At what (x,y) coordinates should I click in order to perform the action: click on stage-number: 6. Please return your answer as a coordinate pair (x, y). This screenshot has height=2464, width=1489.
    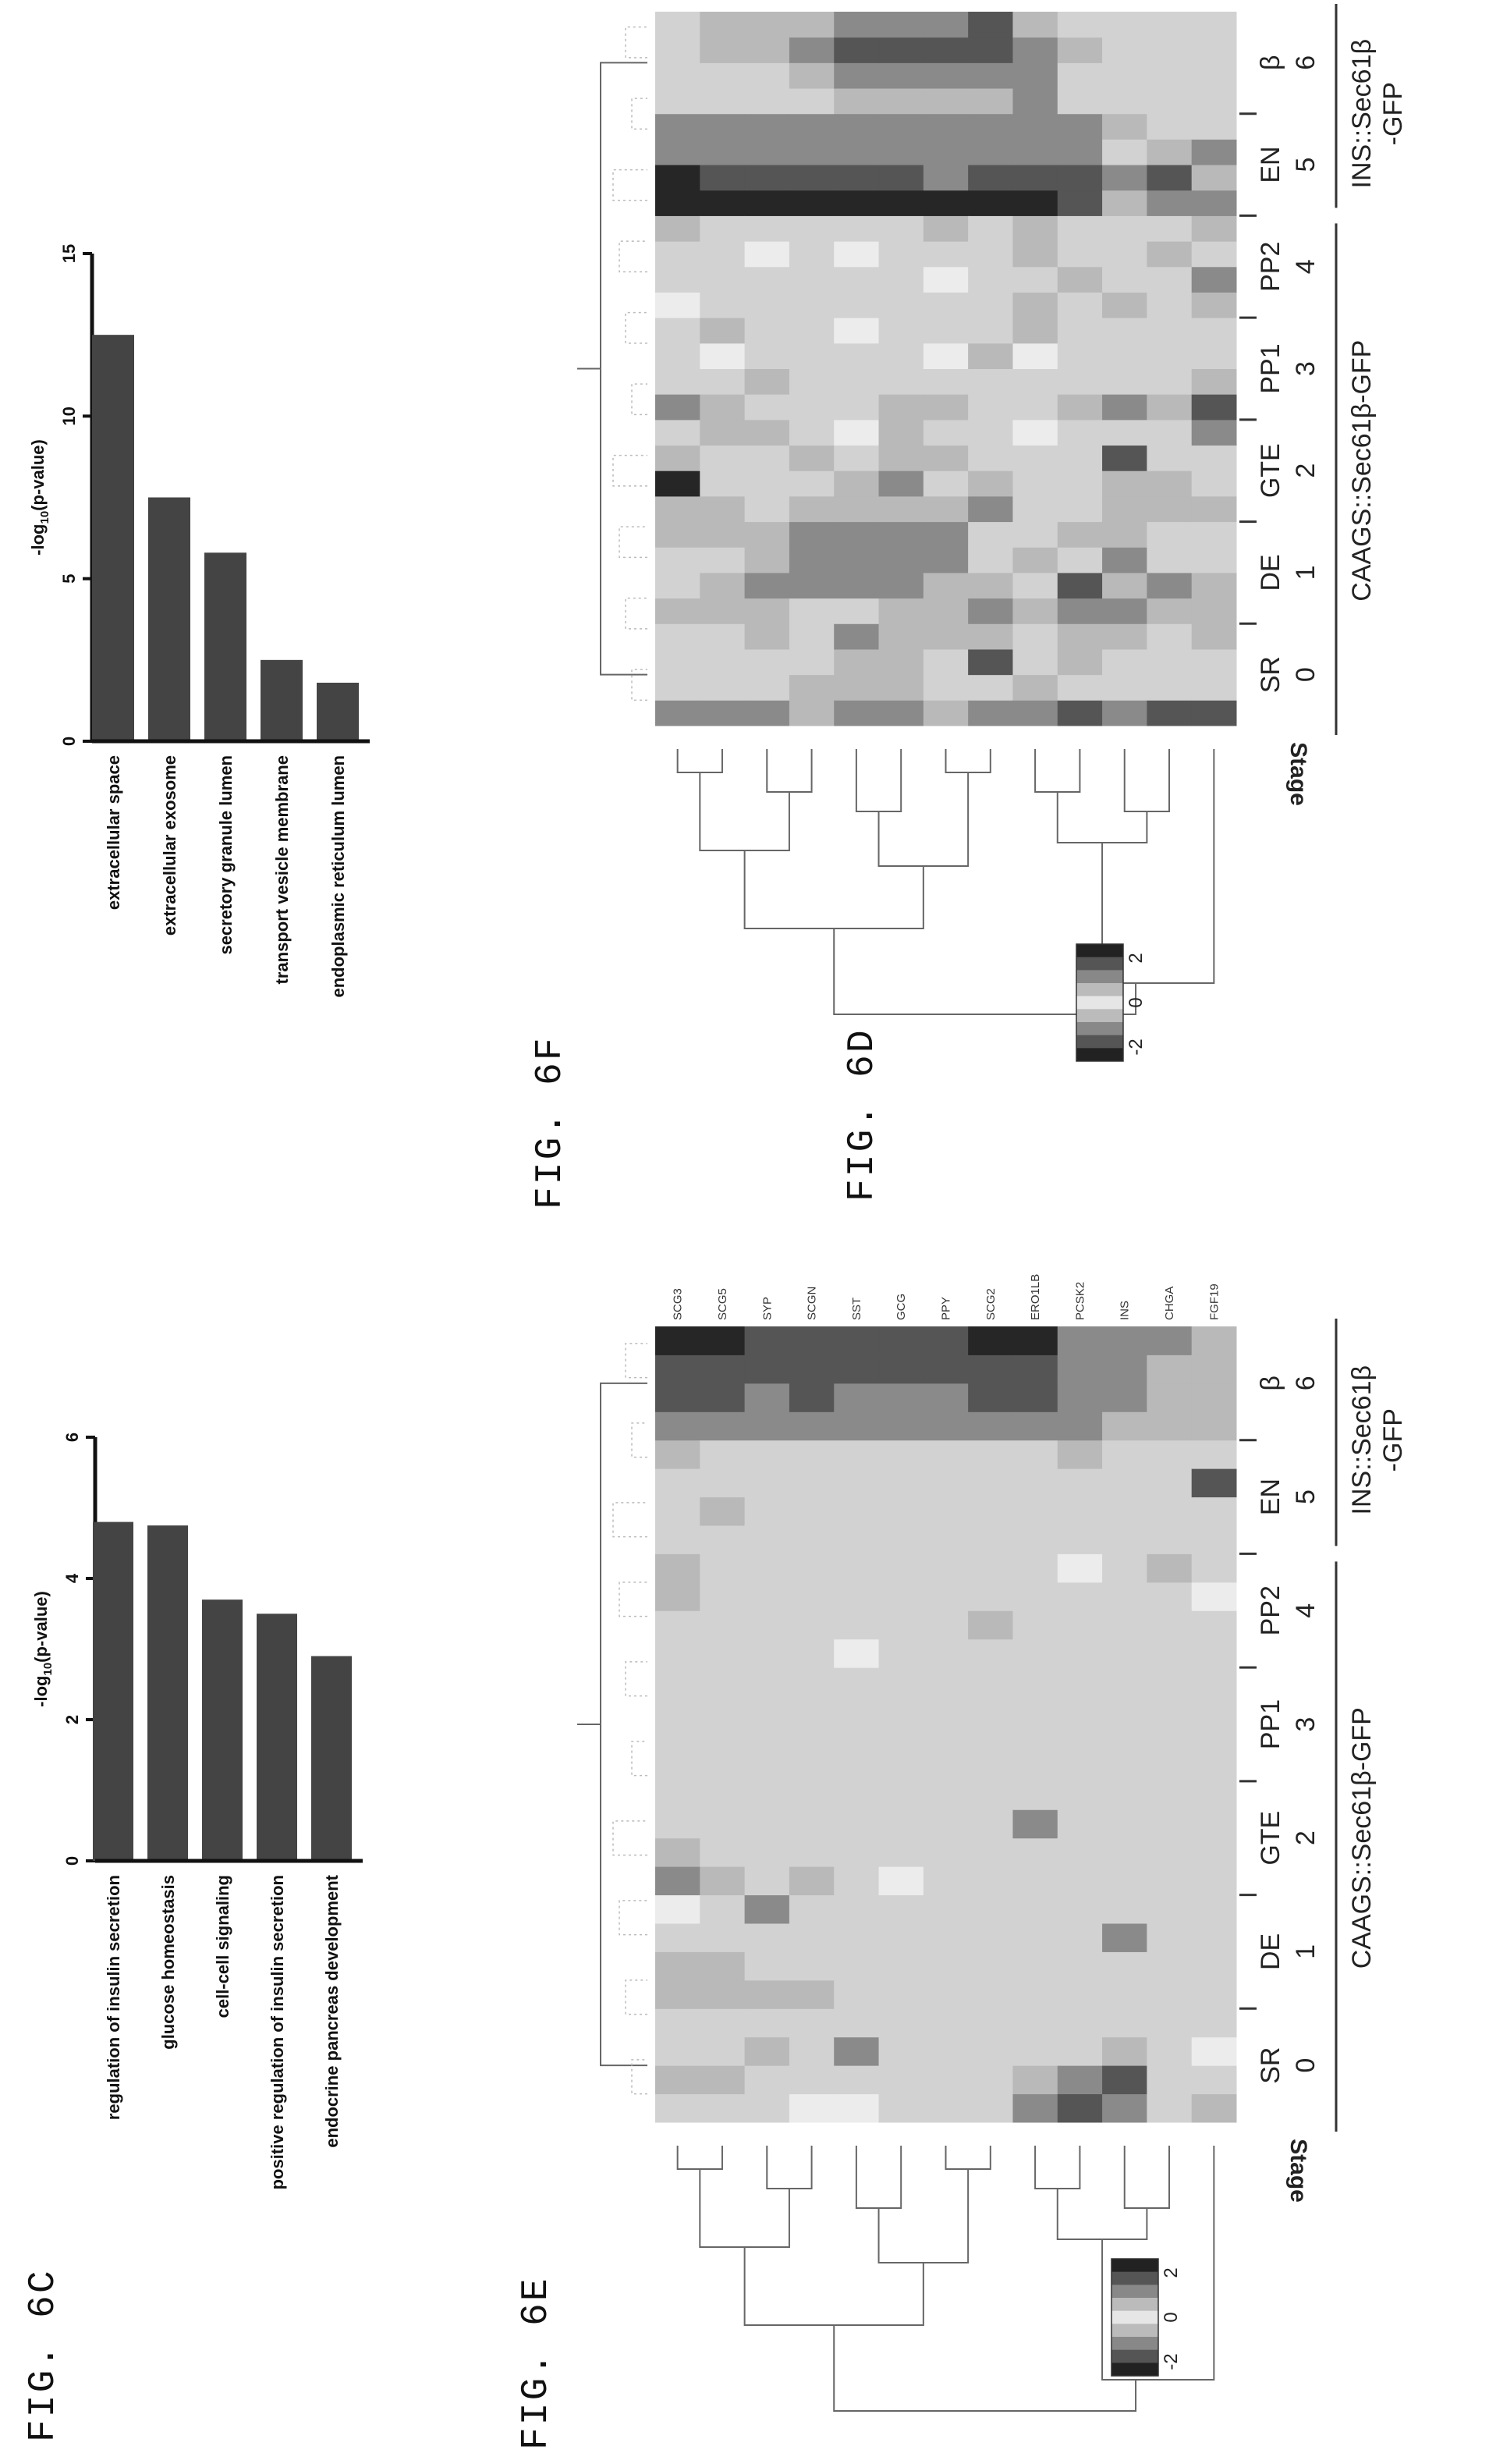
    Looking at the image, I should click on (1306, 1383).